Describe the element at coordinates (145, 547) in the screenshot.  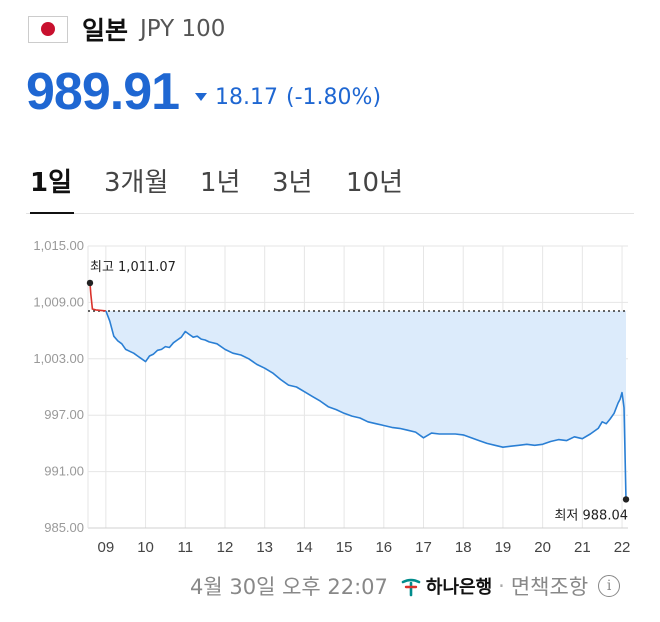
I see `x-tick-label: 10` at that location.